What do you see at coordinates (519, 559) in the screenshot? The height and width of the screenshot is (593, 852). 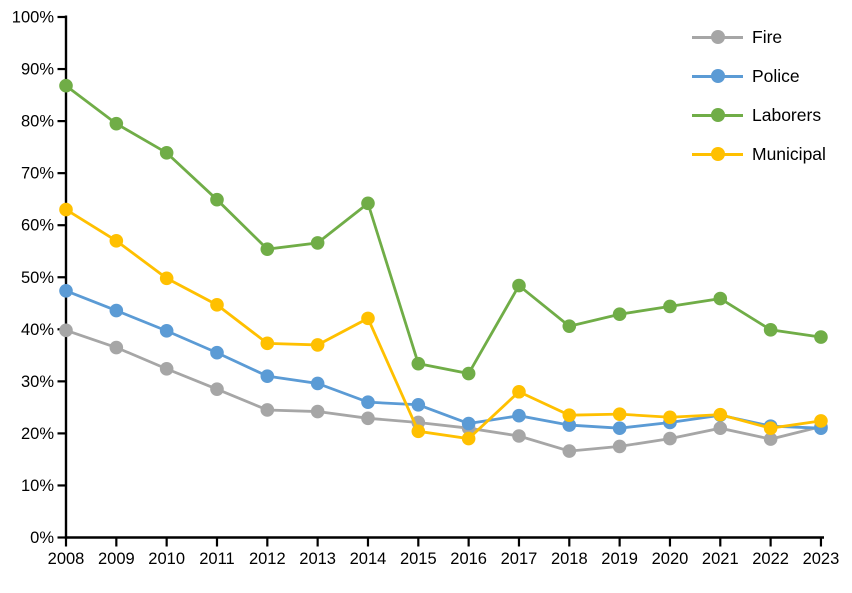 I see `x-axis-label: 2017` at bounding box center [519, 559].